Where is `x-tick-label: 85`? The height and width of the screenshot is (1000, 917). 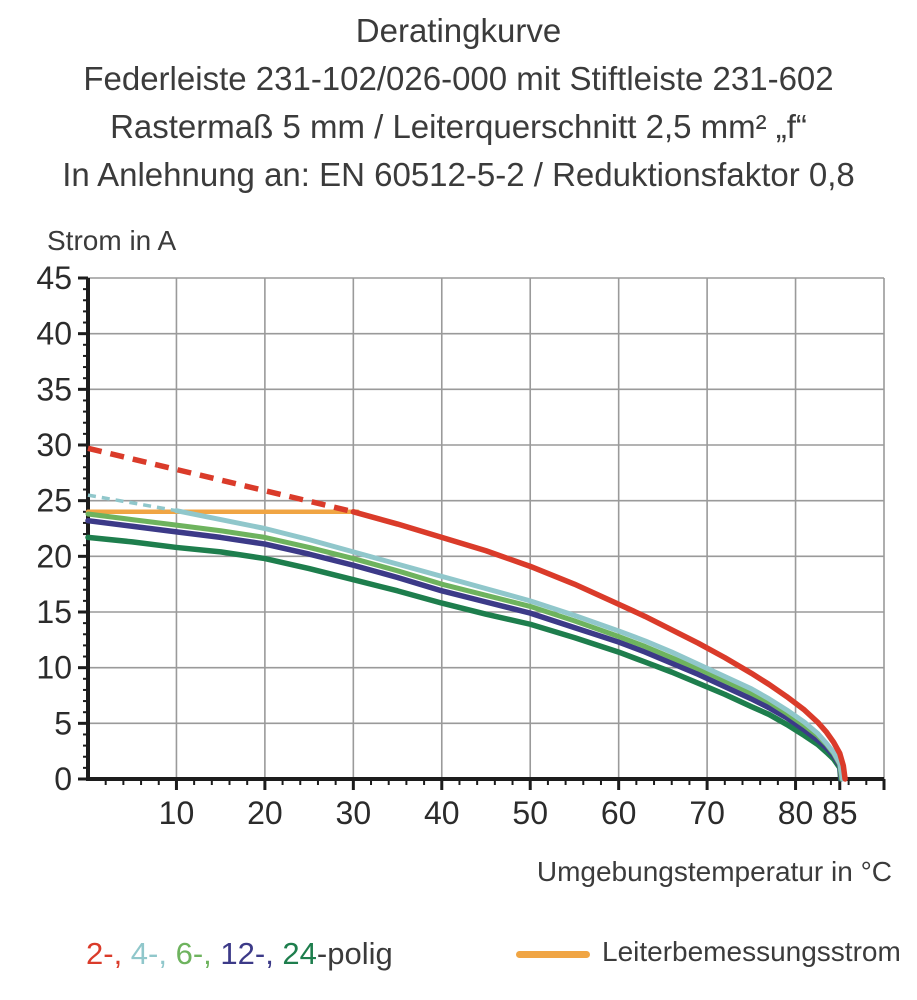
x-tick-label: 85 is located at coordinates (840, 813).